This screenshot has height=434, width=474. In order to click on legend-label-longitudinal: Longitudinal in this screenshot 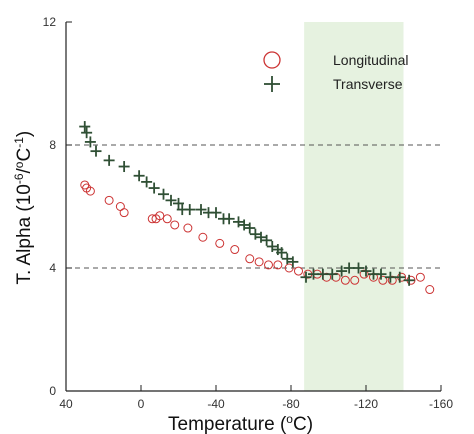, I will do `click(371, 60)`.